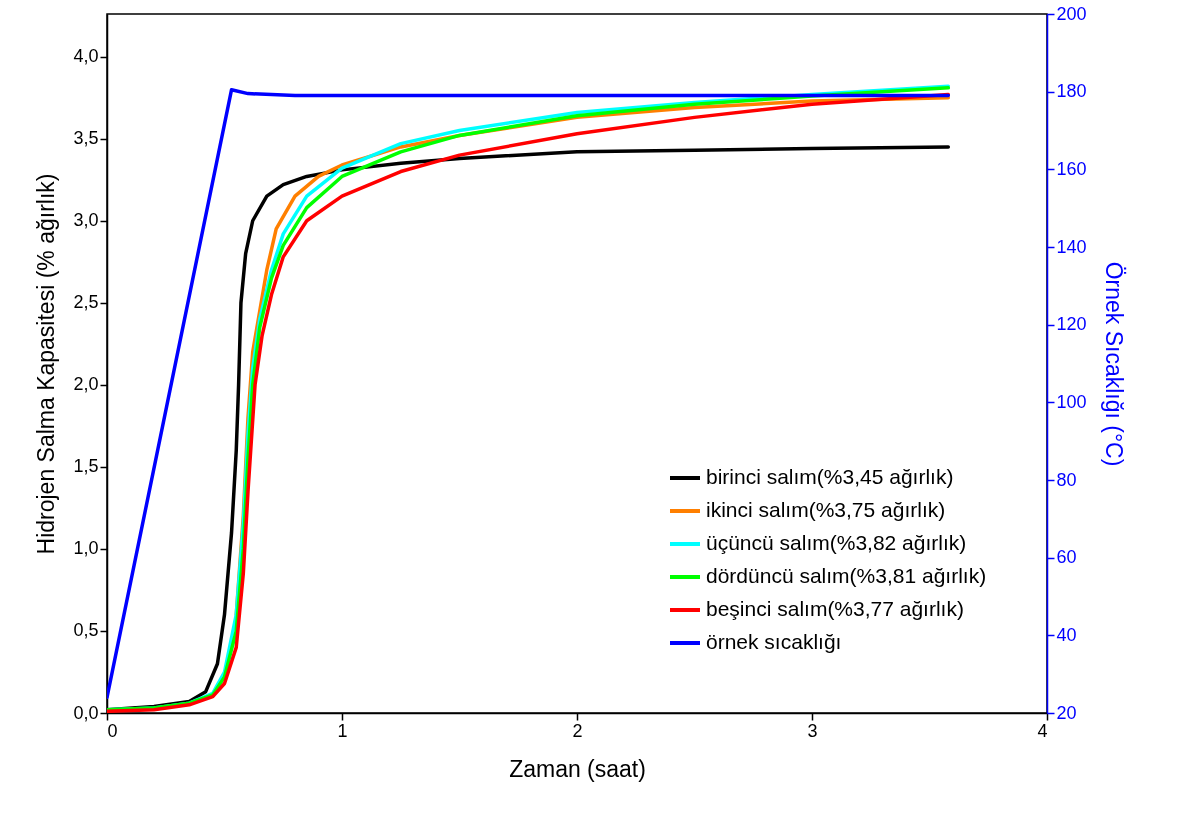 The width and height of the screenshot is (1184, 813). Describe the element at coordinates (836, 542) in the screenshot. I see `legend-label: üçüncü salım(%3,82 ağırlık)` at that location.